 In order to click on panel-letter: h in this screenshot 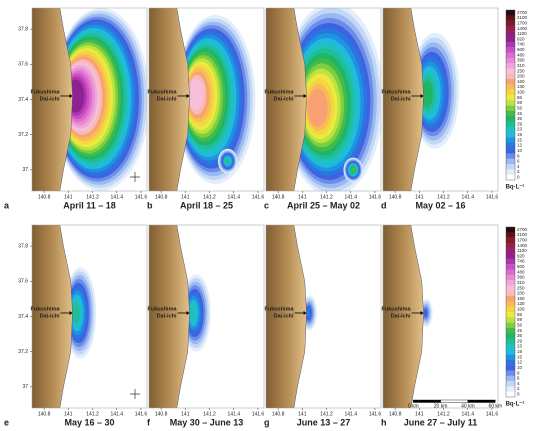, I will do `click(384, 422)`.